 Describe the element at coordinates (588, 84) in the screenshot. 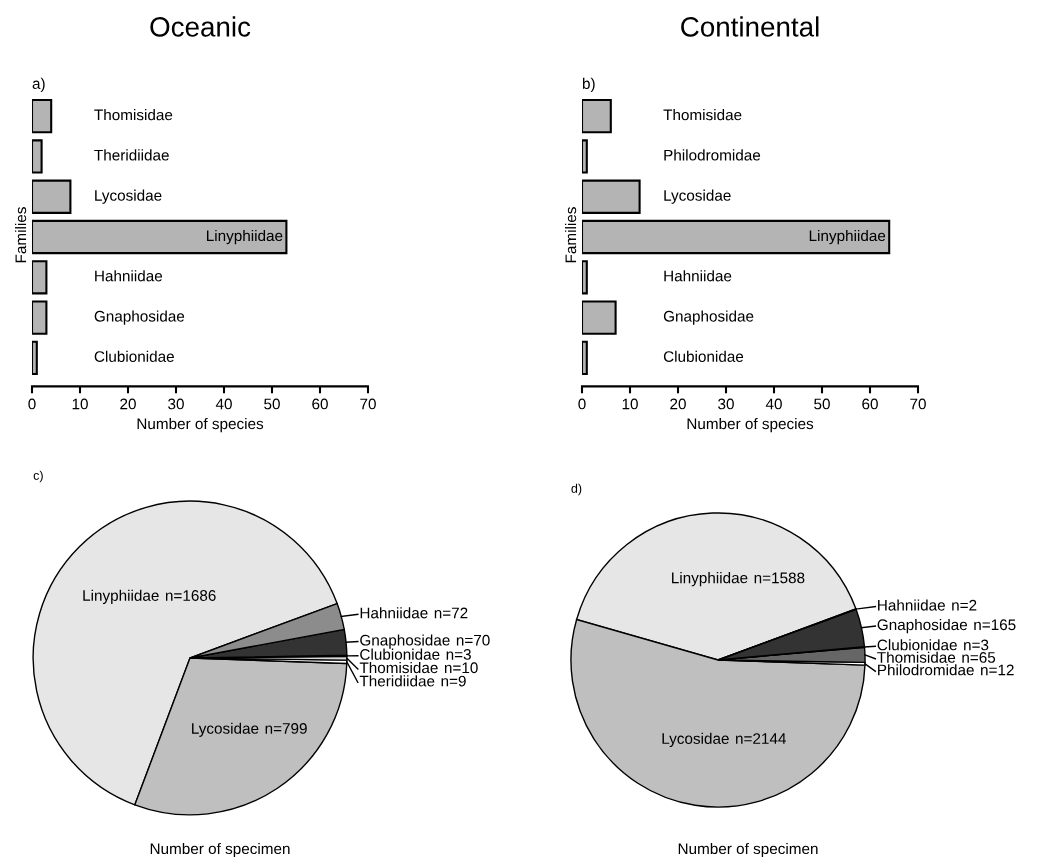

I see `text: b)` at that location.